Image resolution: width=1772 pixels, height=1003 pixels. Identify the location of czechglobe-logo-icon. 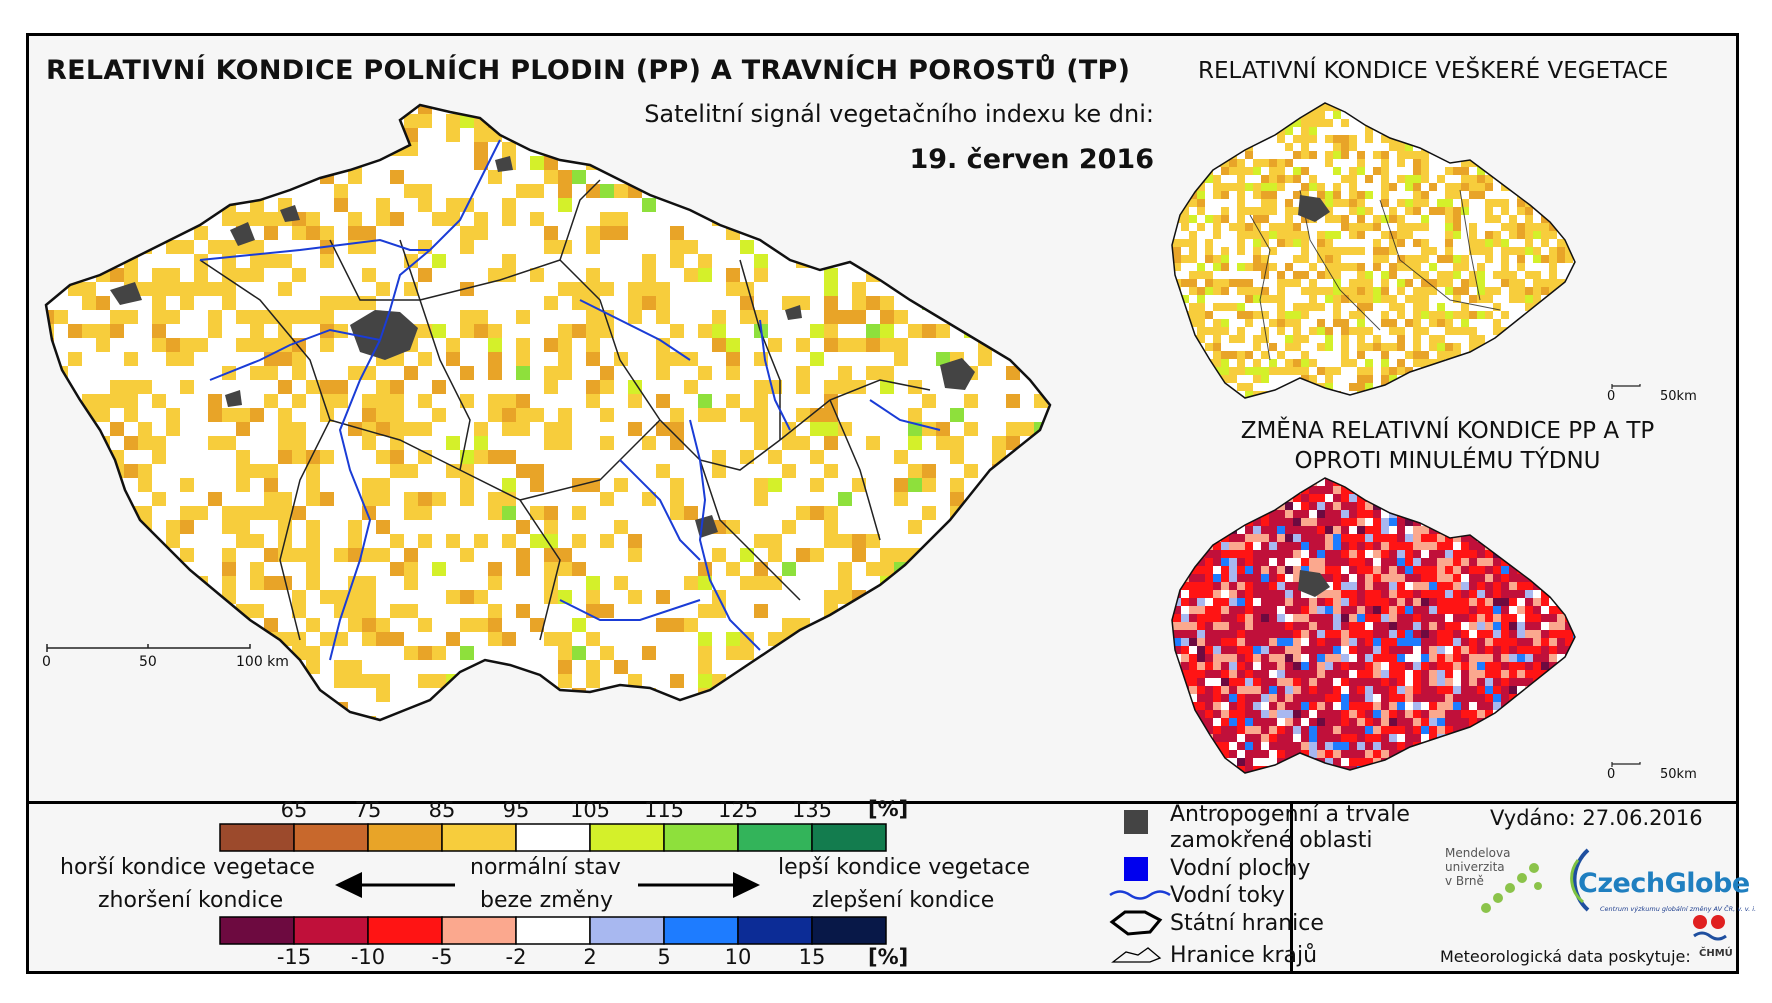
(1580, 880).